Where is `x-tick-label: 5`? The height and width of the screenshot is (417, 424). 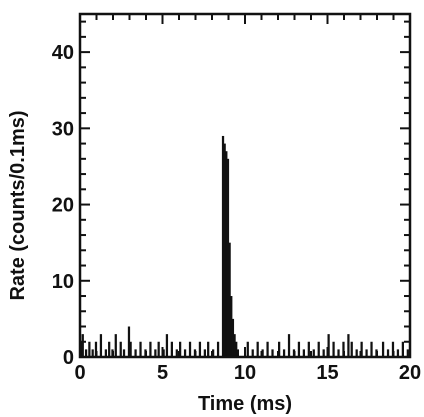
x-tick-label: 5 is located at coordinates (162, 373).